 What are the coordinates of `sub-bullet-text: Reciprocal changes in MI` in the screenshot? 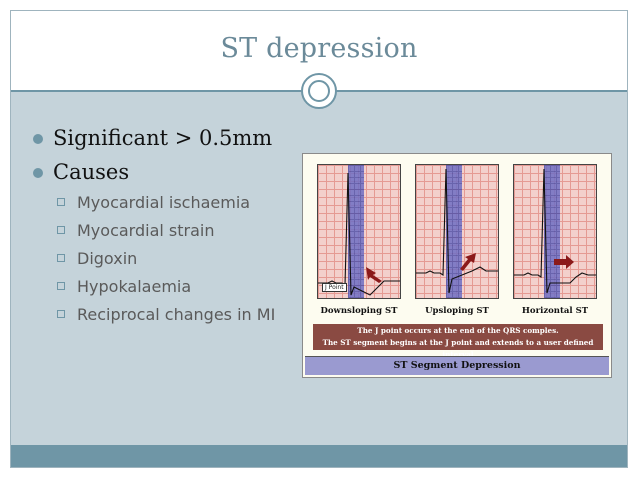 It's located at (176, 314).